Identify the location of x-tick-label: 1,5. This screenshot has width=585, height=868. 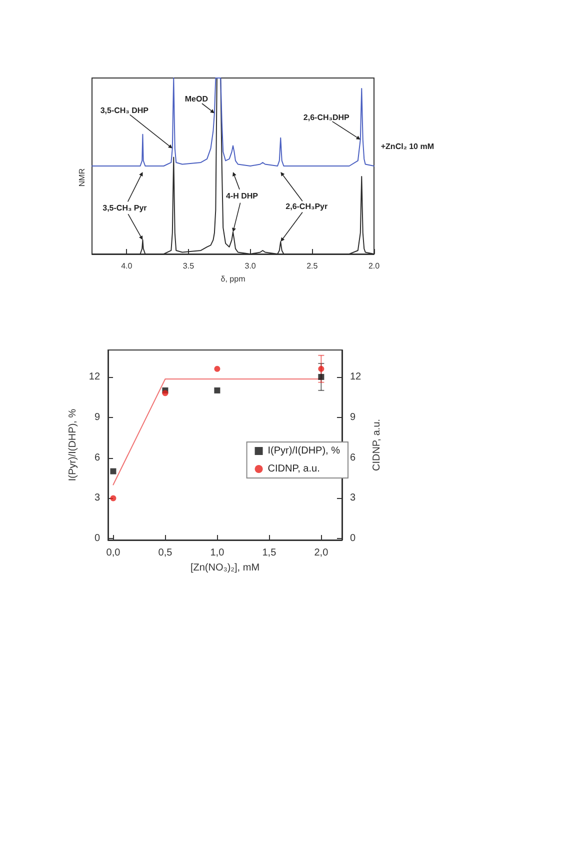
(269, 553).